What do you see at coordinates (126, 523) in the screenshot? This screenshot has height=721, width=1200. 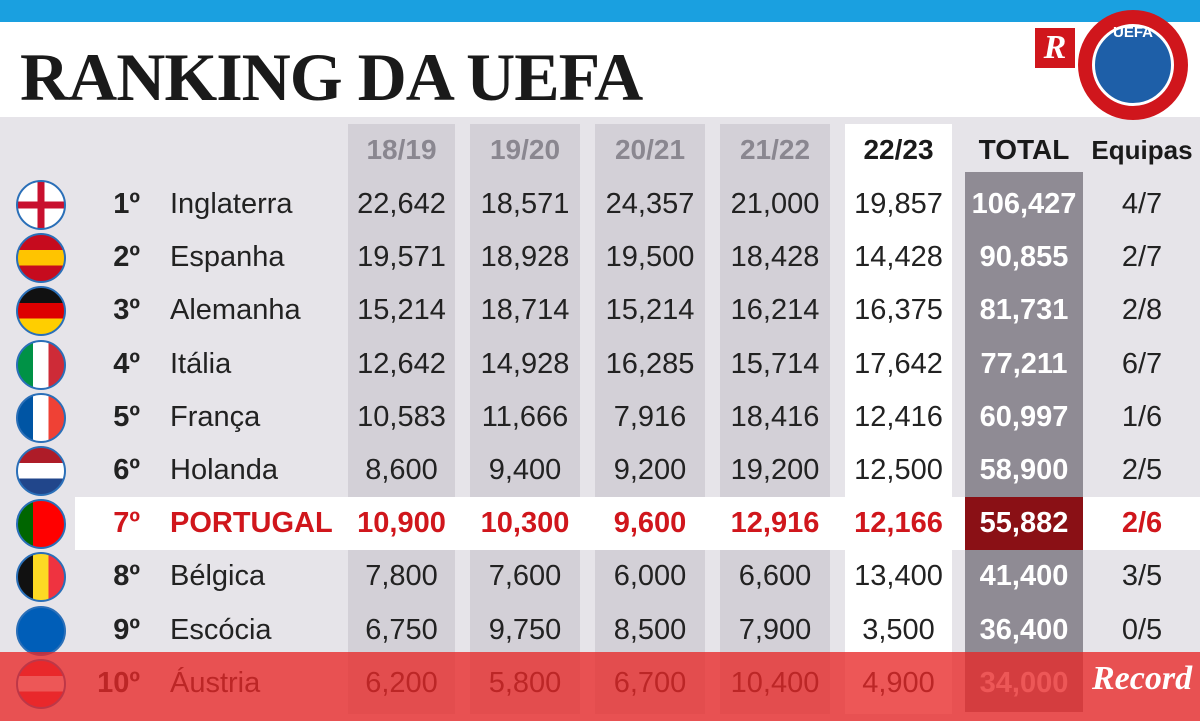 I see `rank: 7º` at bounding box center [126, 523].